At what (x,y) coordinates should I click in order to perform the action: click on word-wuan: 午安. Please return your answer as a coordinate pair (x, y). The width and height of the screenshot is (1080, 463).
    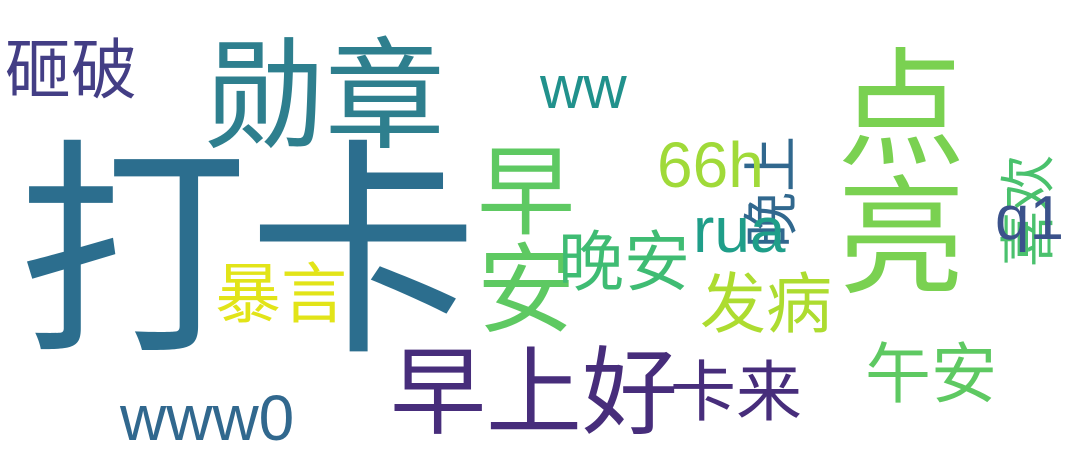
    Looking at the image, I should click on (931, 374).